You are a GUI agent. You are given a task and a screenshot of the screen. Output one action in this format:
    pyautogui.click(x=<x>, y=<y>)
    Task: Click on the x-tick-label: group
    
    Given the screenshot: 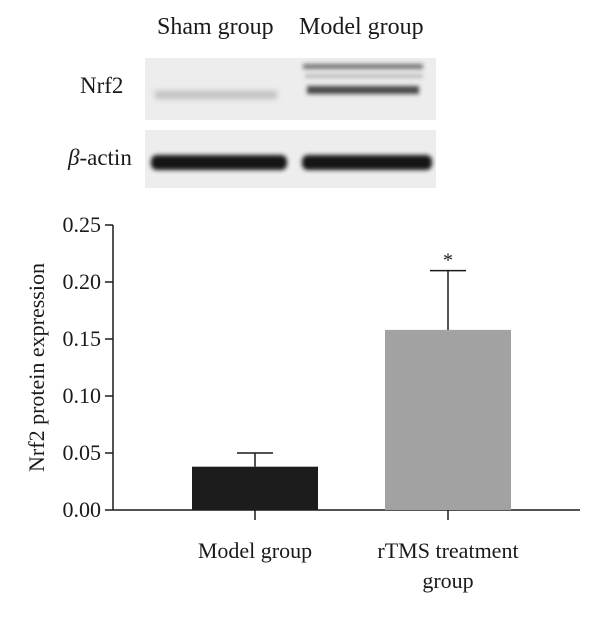 What is the action you would take?
    pyautogui.click(x=447, y=580)
    